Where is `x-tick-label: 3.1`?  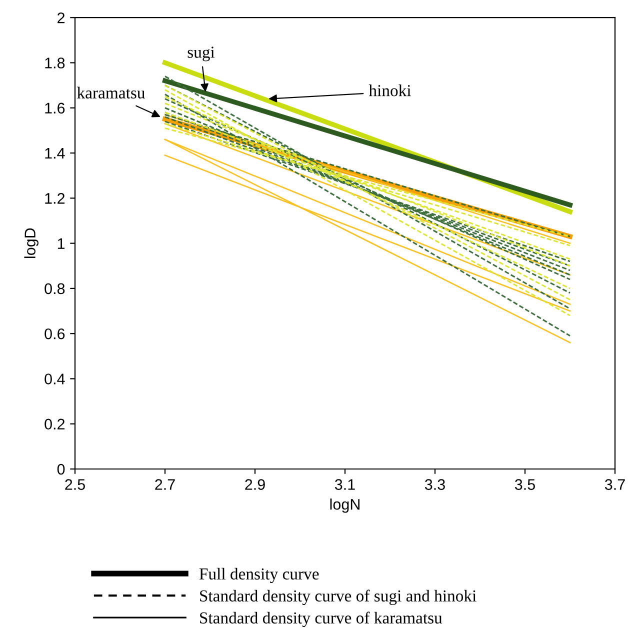
x-tick-label: 3.1 is located at coordinates (344, 484).